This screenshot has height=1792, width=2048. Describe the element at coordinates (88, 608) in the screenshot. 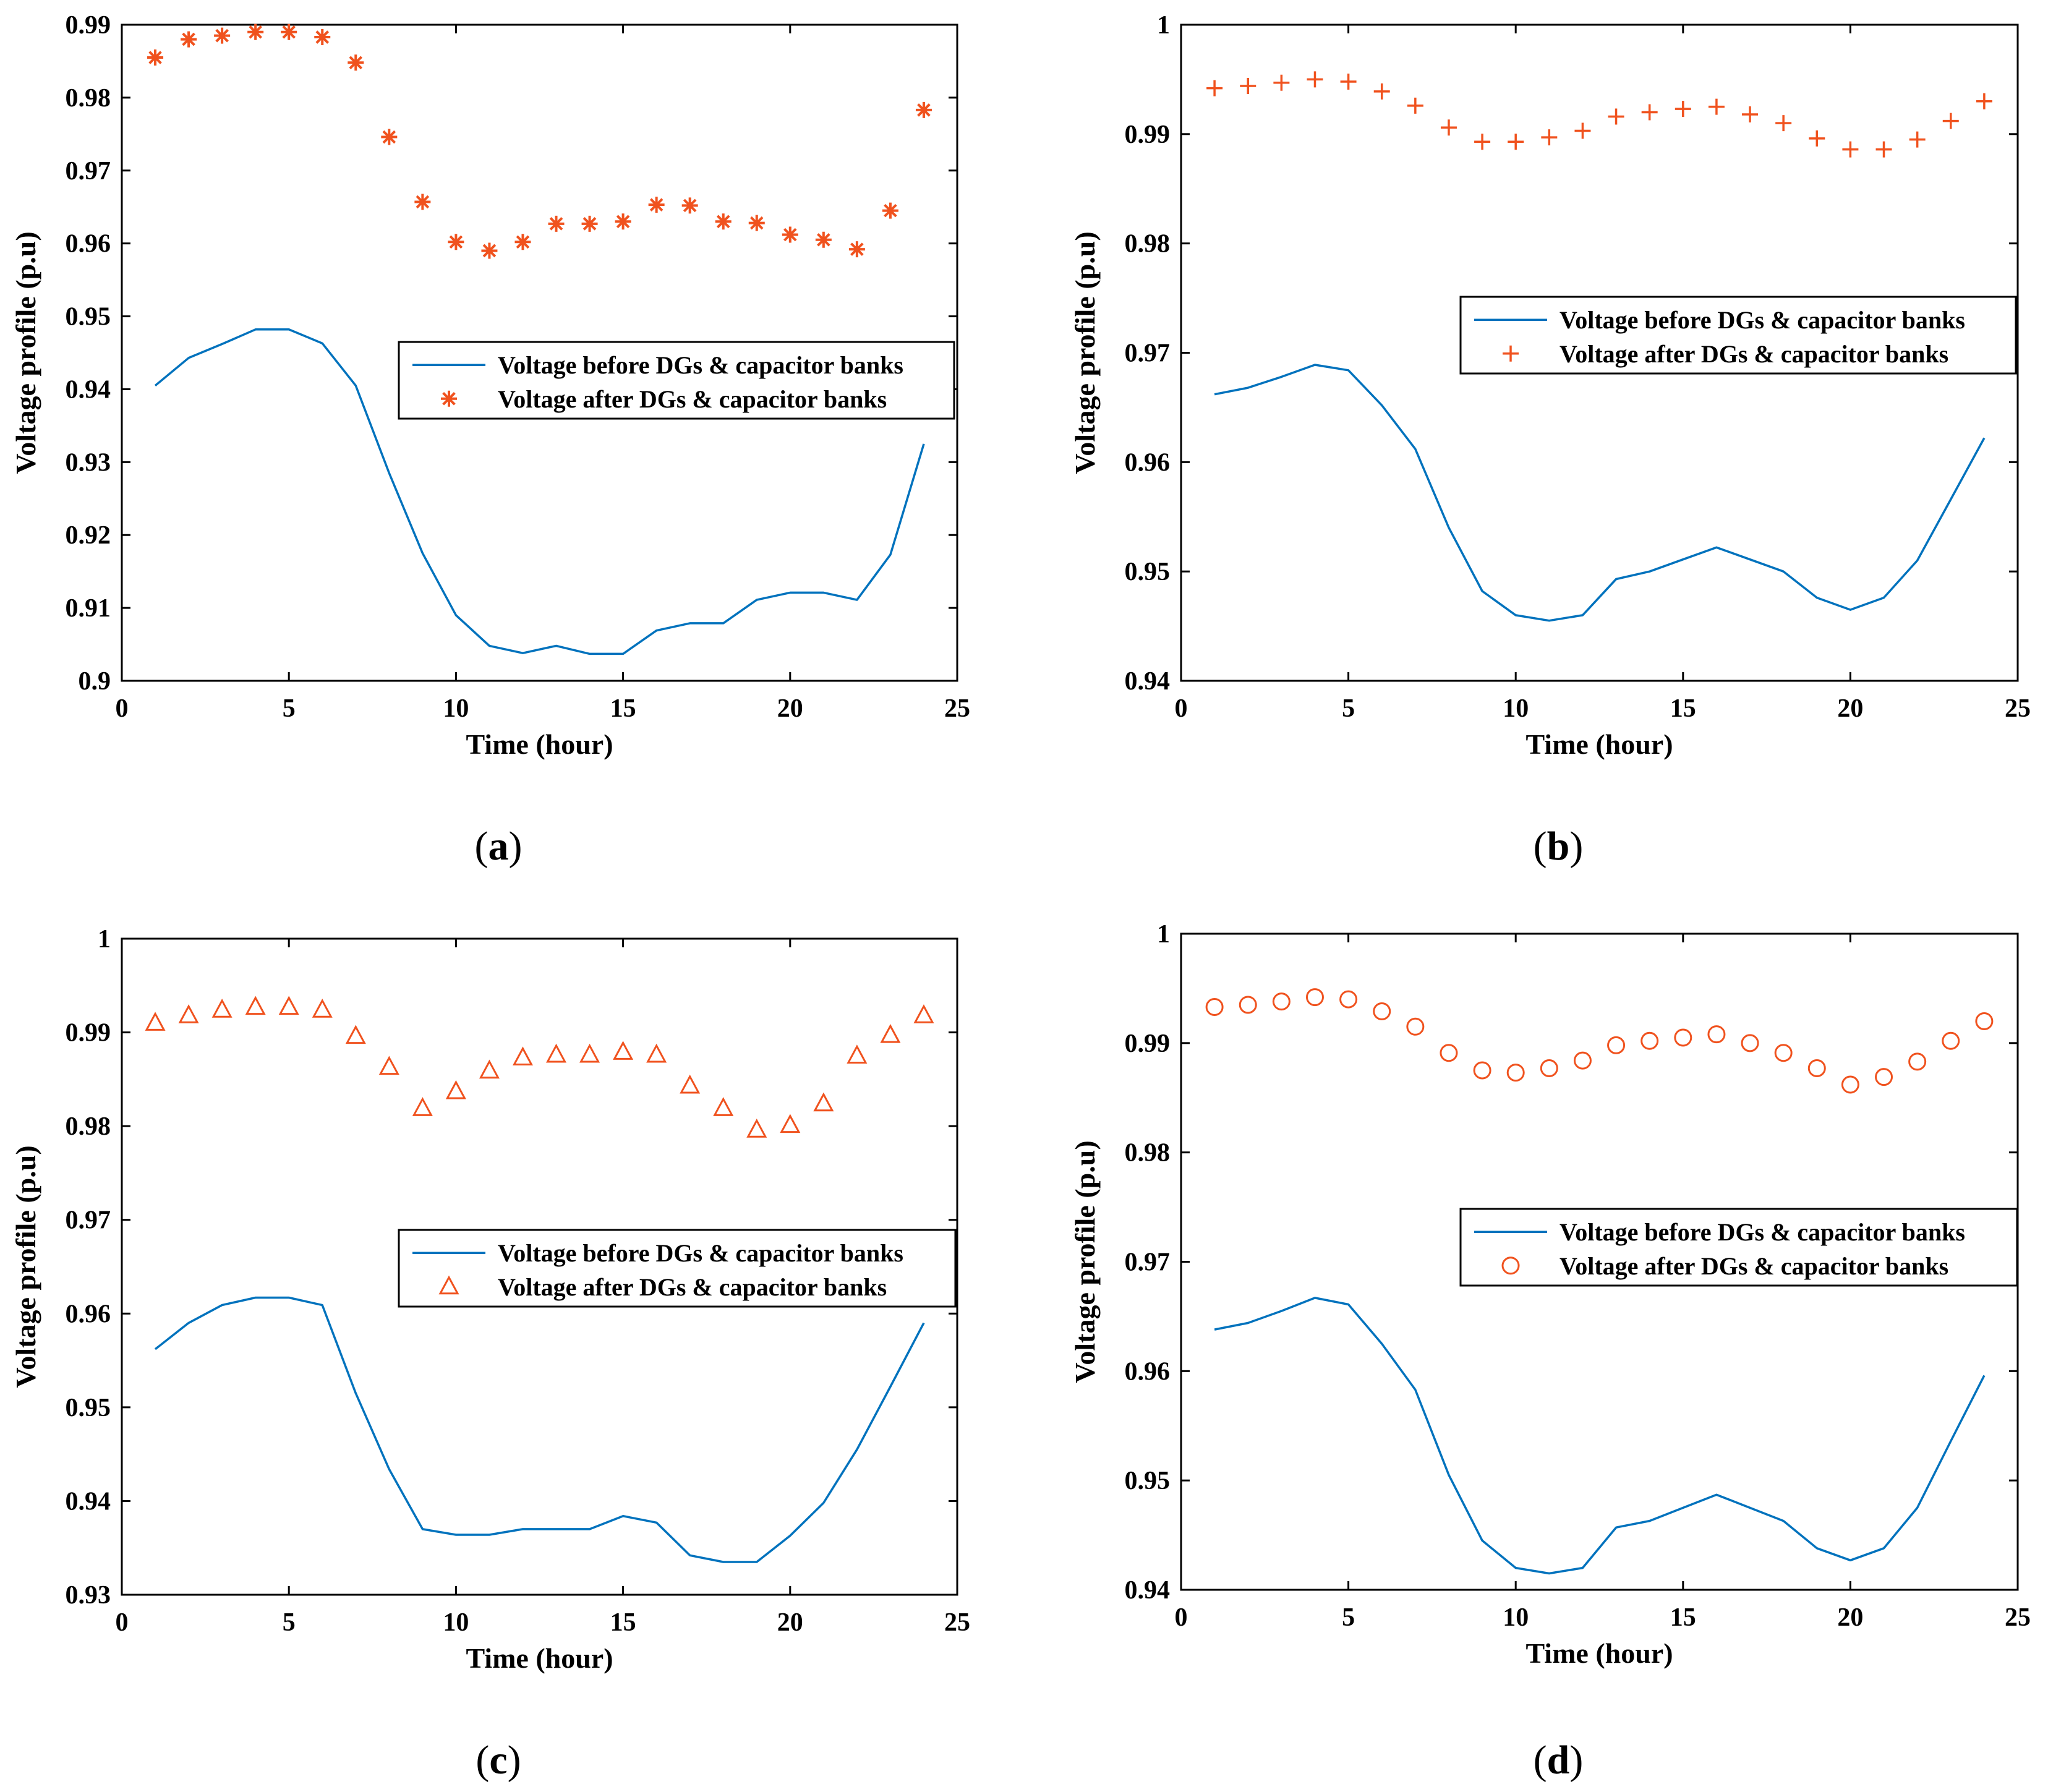

I see `y-tick-label: 0.91` at that location.